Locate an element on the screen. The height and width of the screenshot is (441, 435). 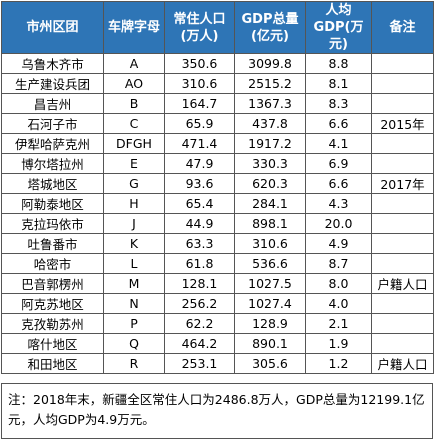
table-row: 博尔塔拉州 E 47.9 330.3 6.9 is located at coordinates (217, 163).